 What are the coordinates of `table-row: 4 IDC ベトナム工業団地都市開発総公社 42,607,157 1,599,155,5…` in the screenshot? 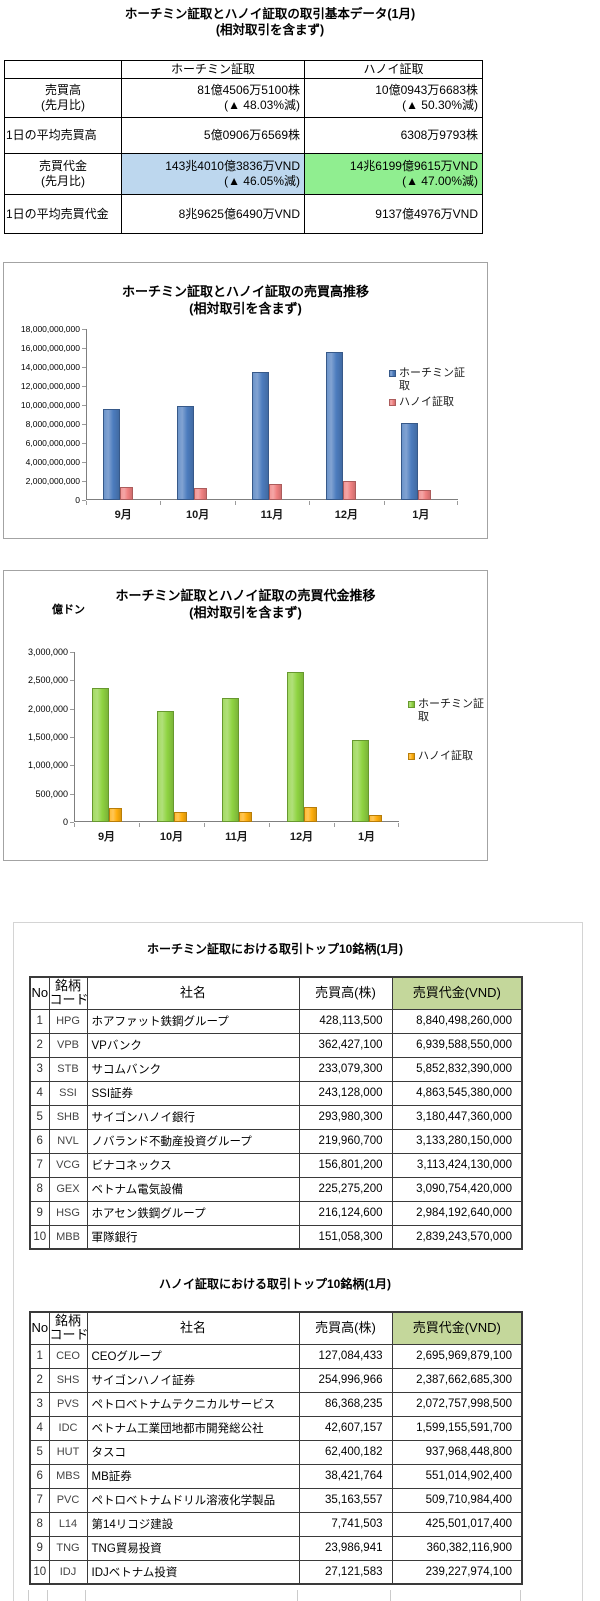 It's located at (276, 1428).